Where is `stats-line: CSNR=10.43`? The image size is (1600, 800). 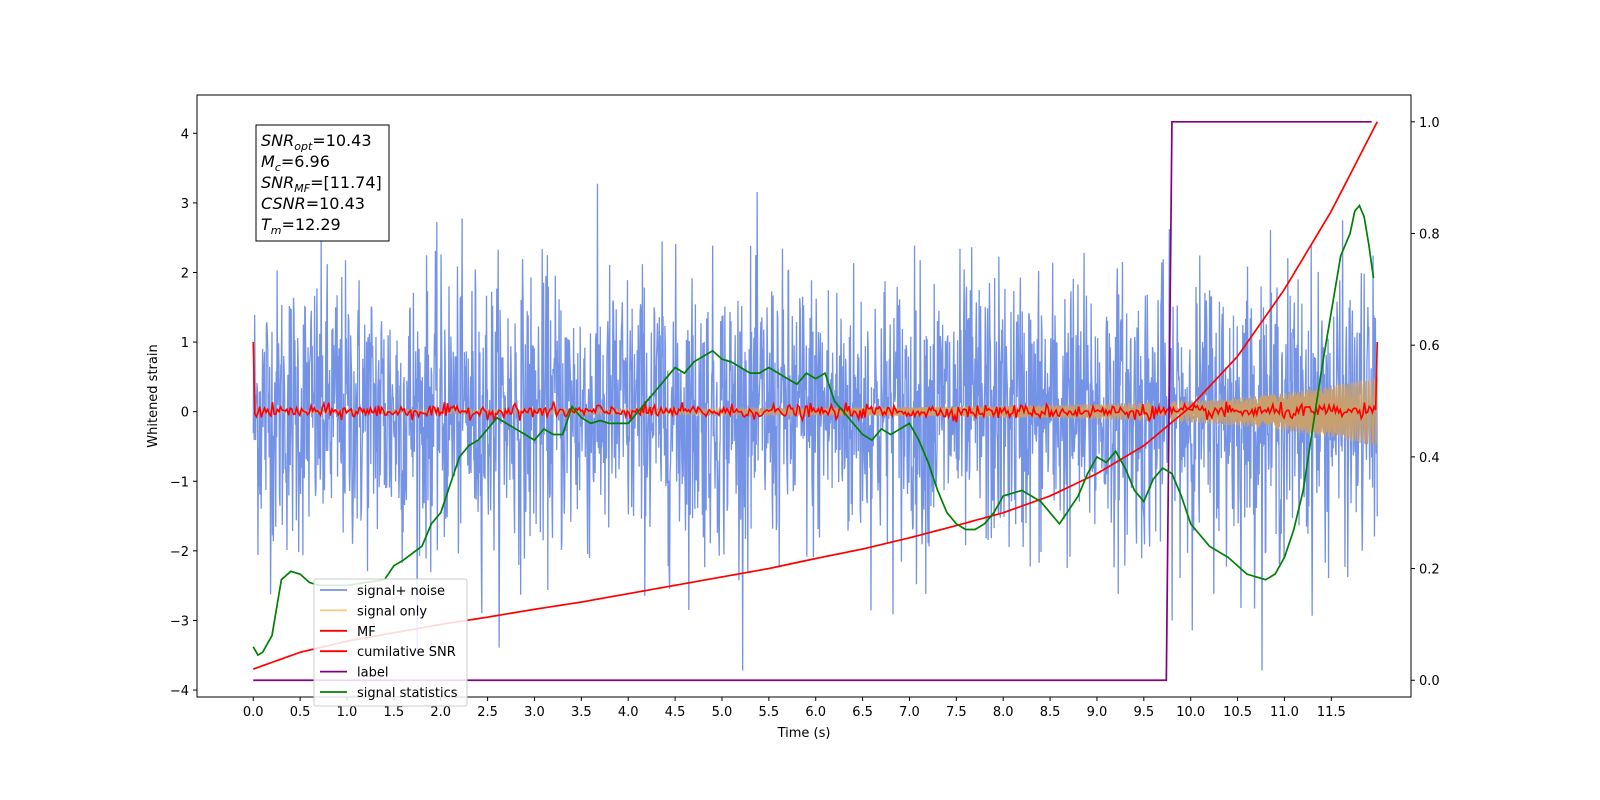
stats-line: CSNR=10.43 is located at coordinates (313, 203).